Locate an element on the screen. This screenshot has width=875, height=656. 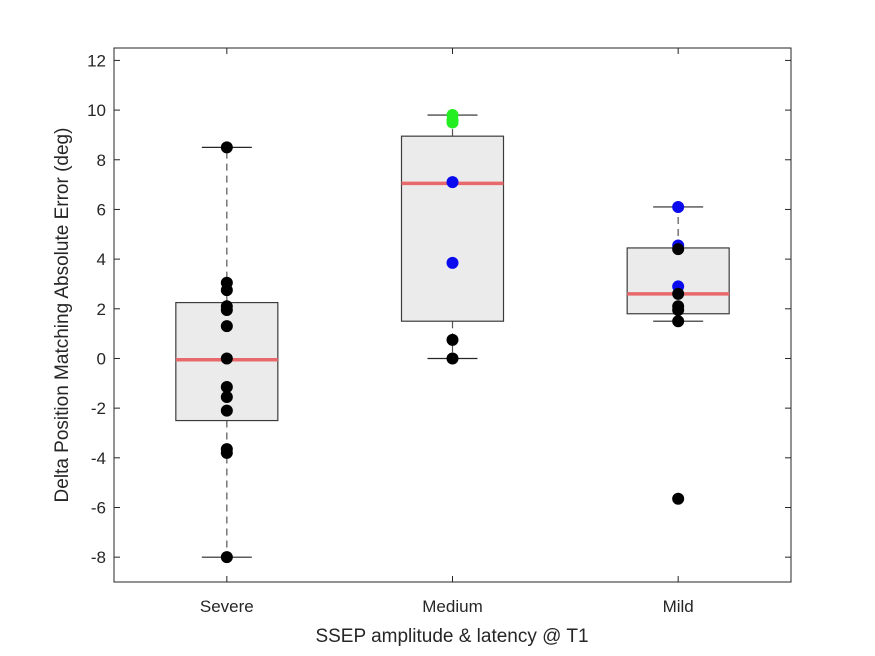
x-tick-label: Severe is located at coordinates (227, 606).